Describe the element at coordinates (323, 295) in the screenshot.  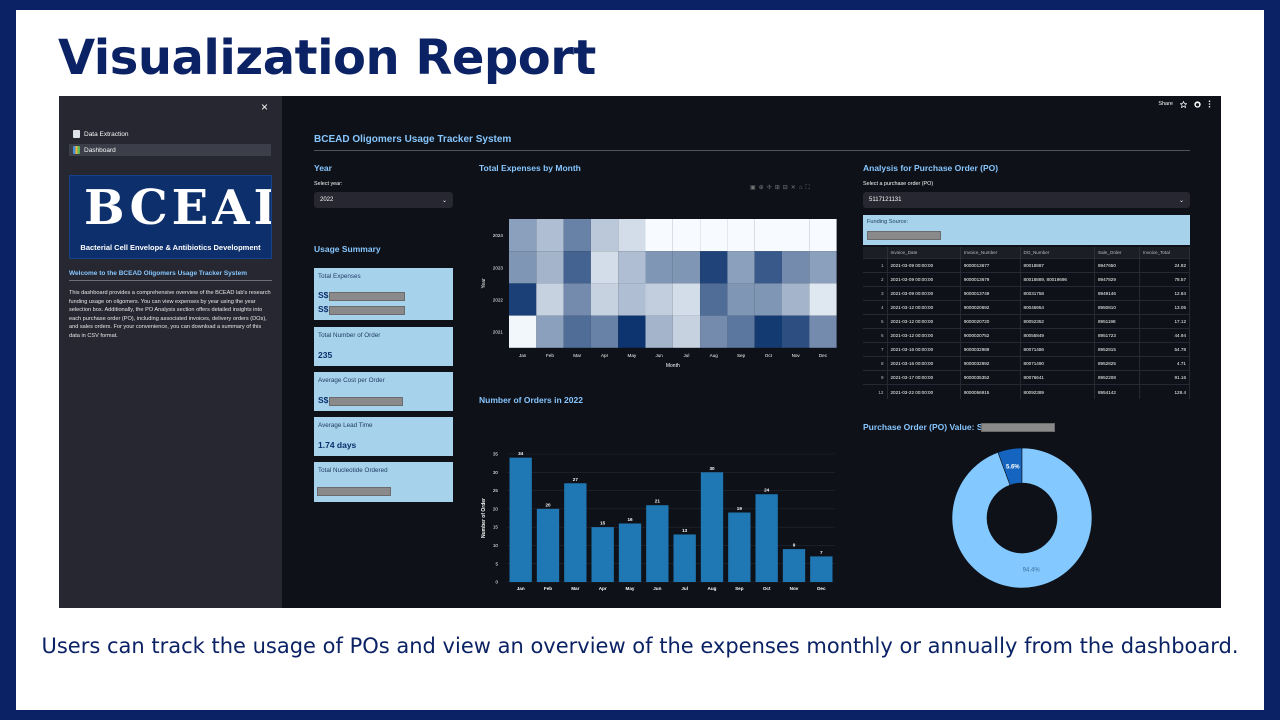
I see `card-value: S$` at that location.